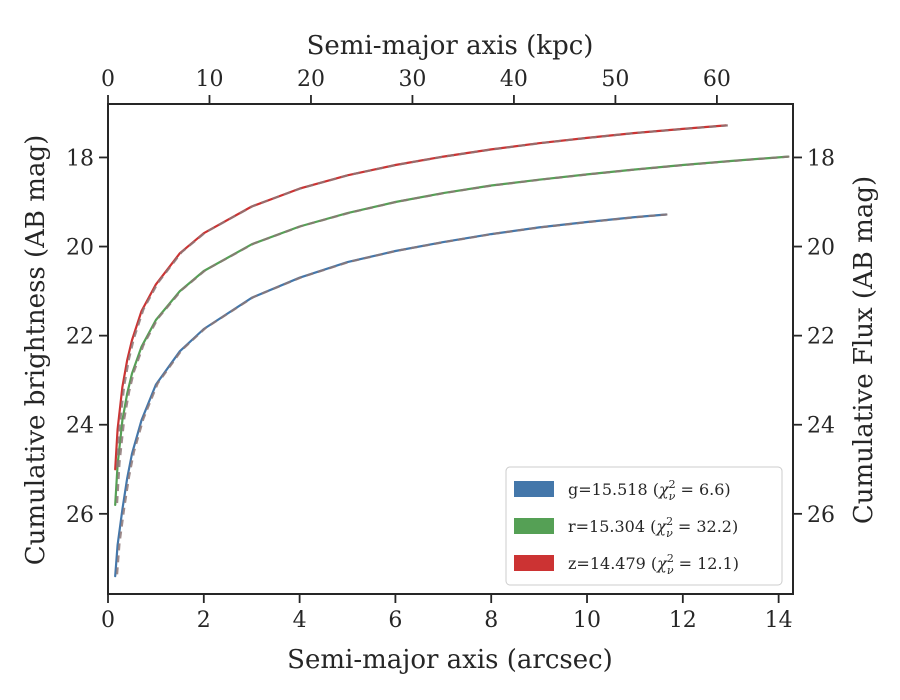 Image resolution: width=900 pixels, height=700 pixels. Describe the element at coordinates (80, 158) in the screenshot. I see `y-tick-label: 18` at that location.